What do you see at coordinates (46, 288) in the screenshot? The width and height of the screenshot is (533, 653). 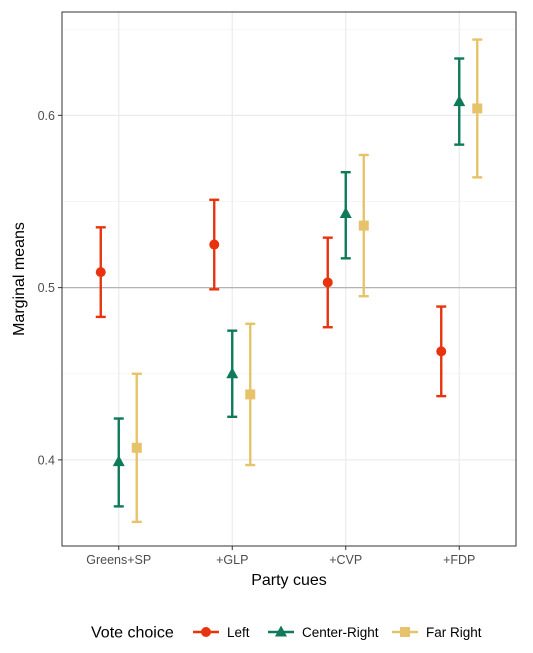 I see `y-tick-label: 0.5` at bounding box center [46, 288].